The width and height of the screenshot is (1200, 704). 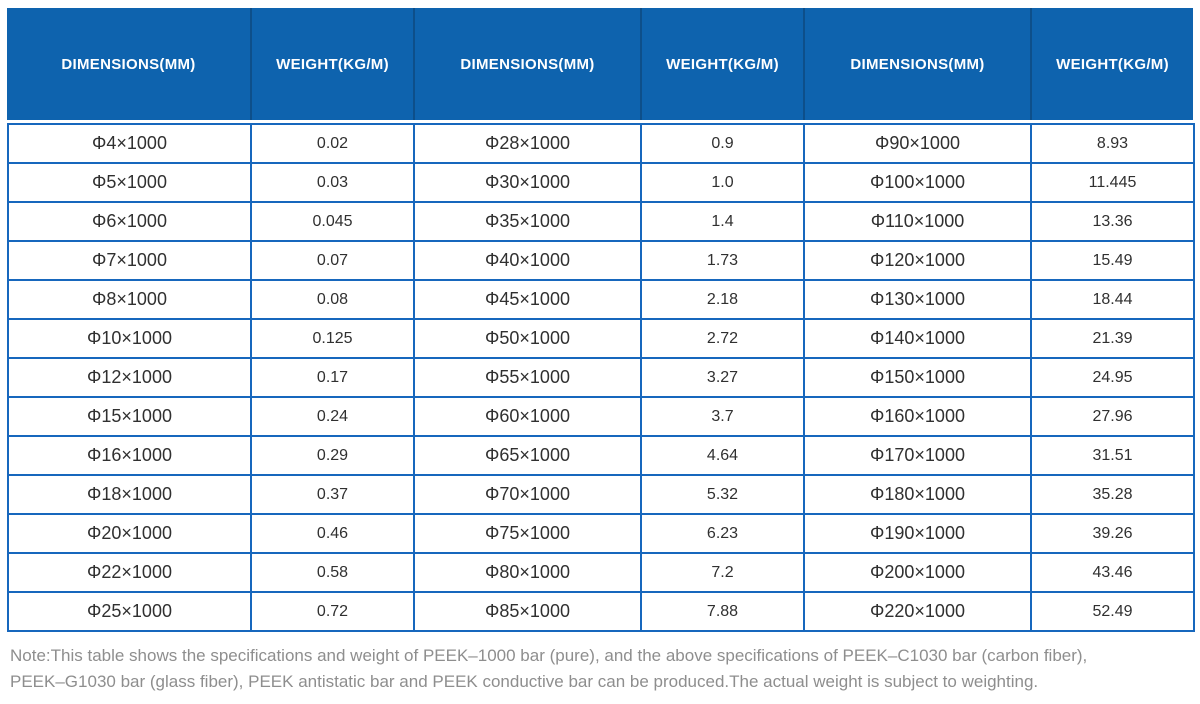 I want to click on weight-cell: 21.39, so click(x=1112, y=338).